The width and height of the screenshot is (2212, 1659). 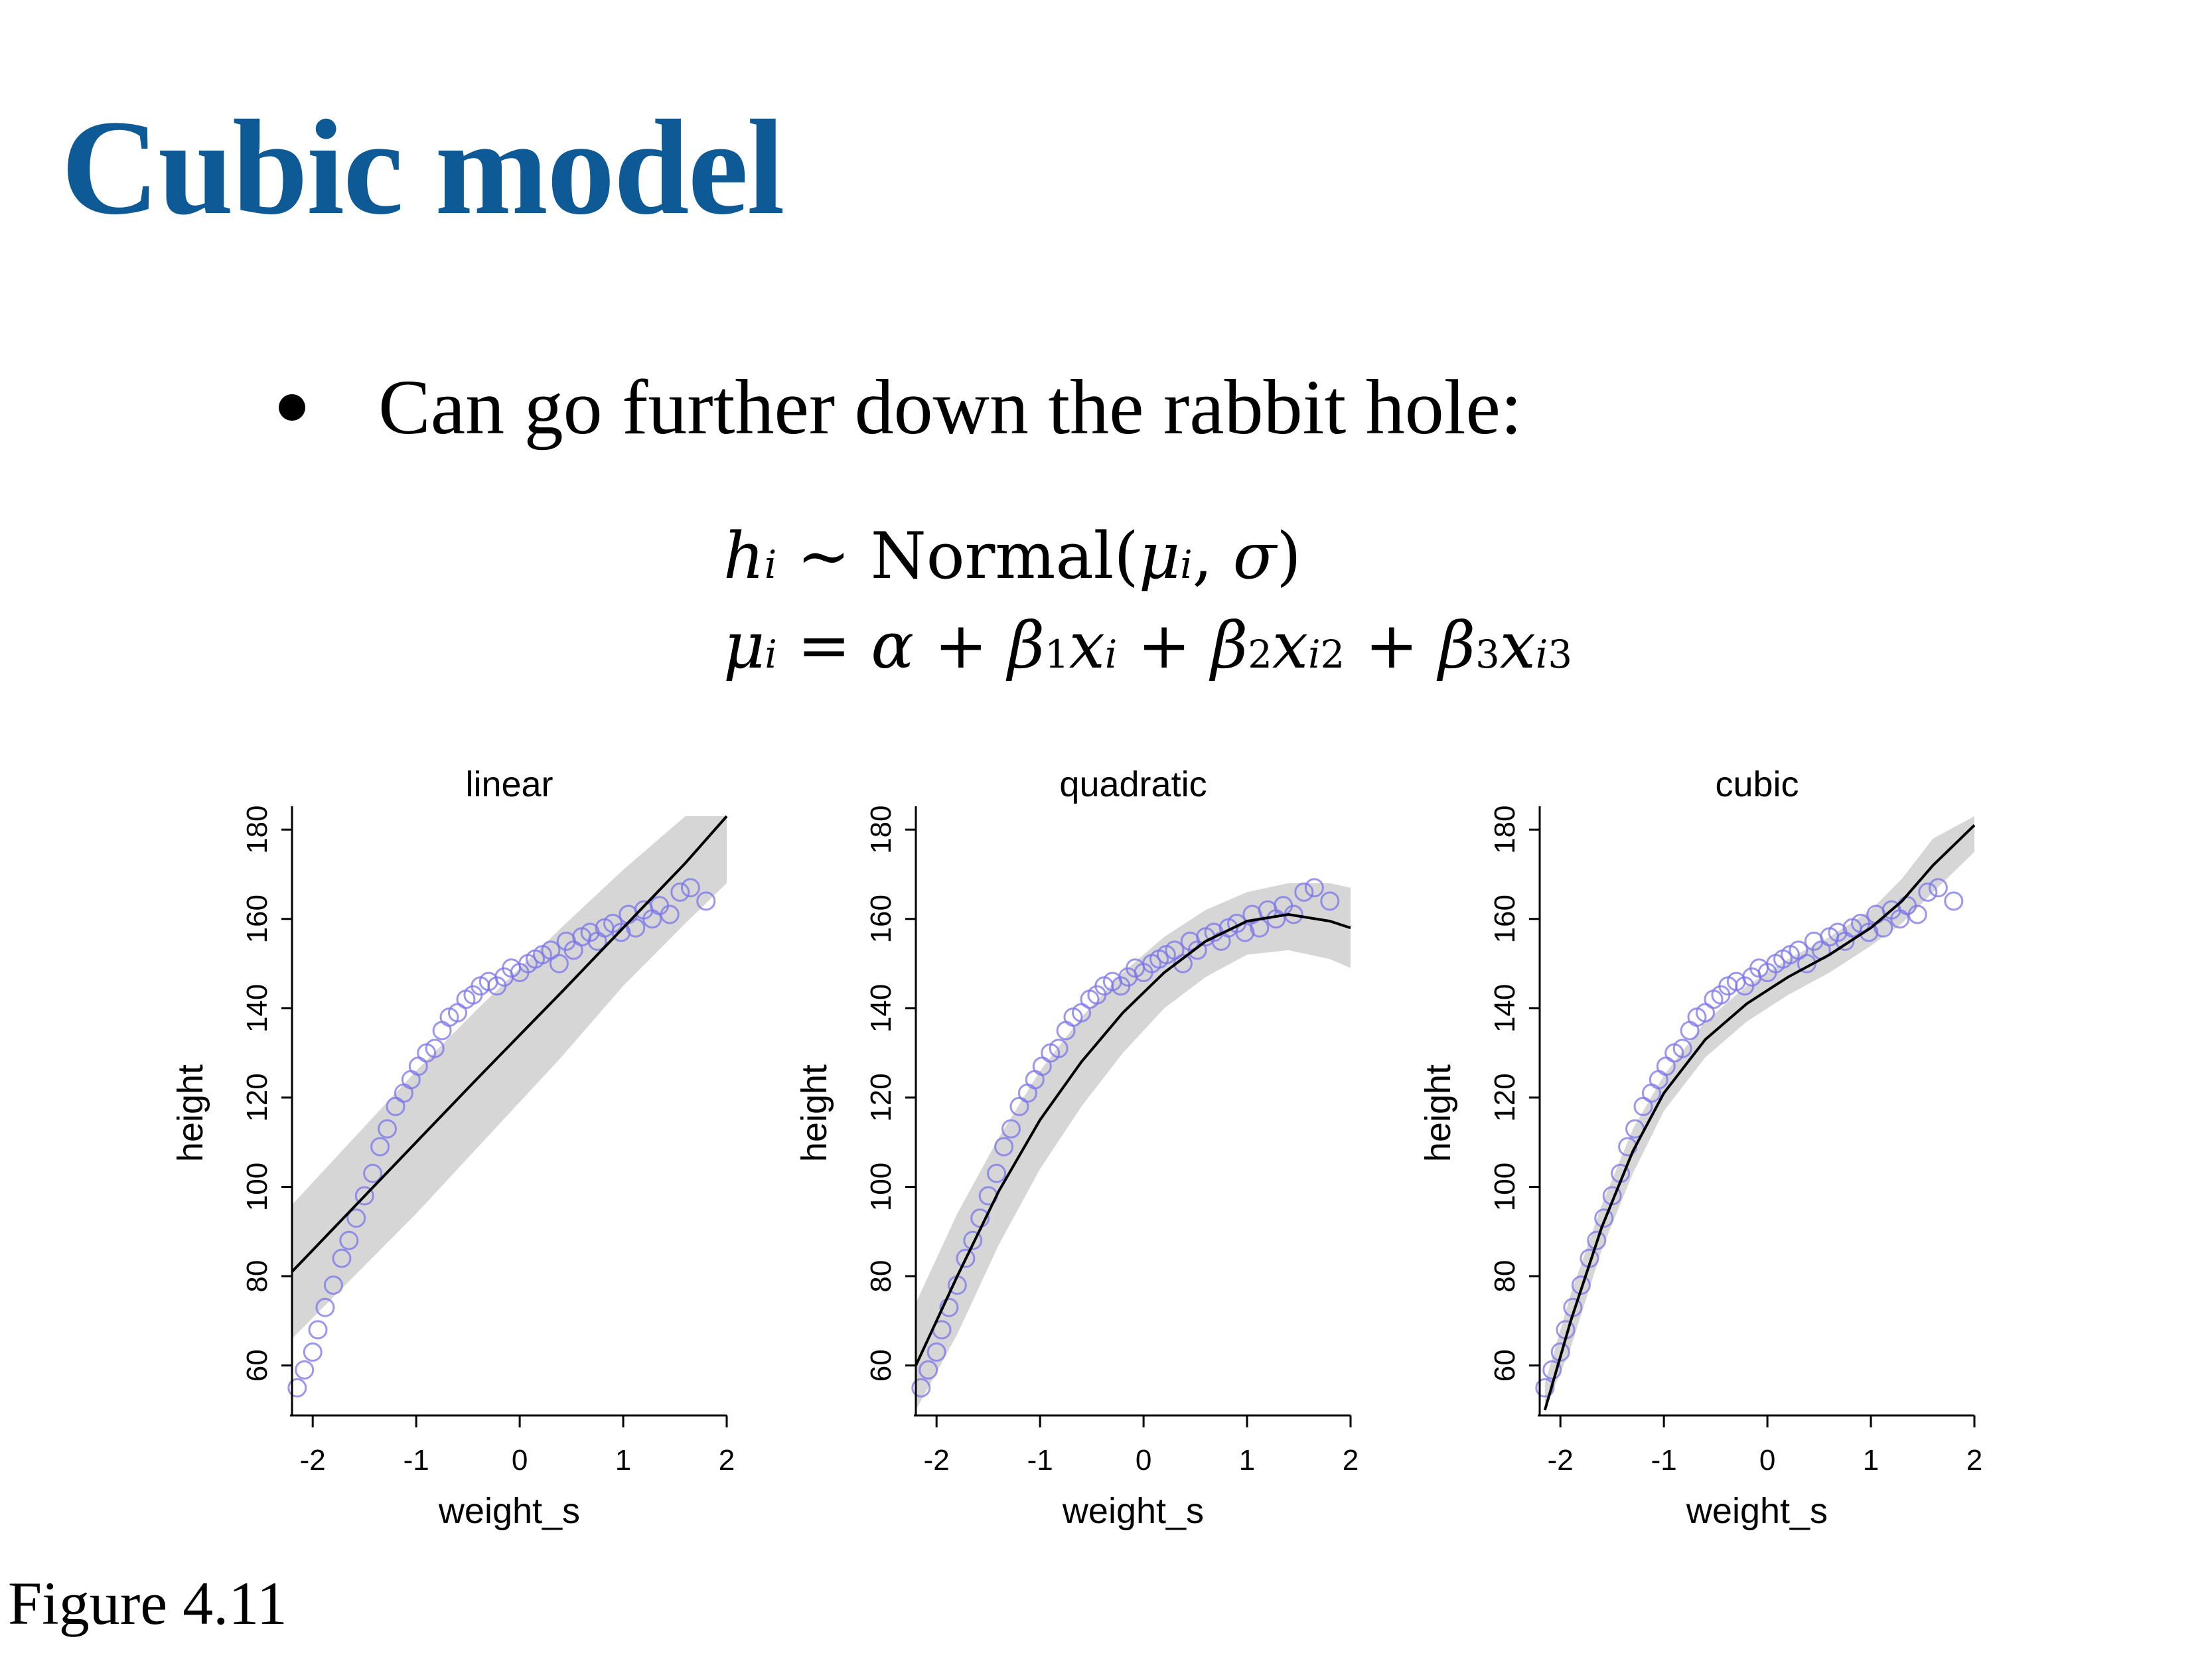 What do you see at coordinates (1974, 1460) in the screenshot?
I see `x-tick-label: 2` at bounding box center [1974, 1460].